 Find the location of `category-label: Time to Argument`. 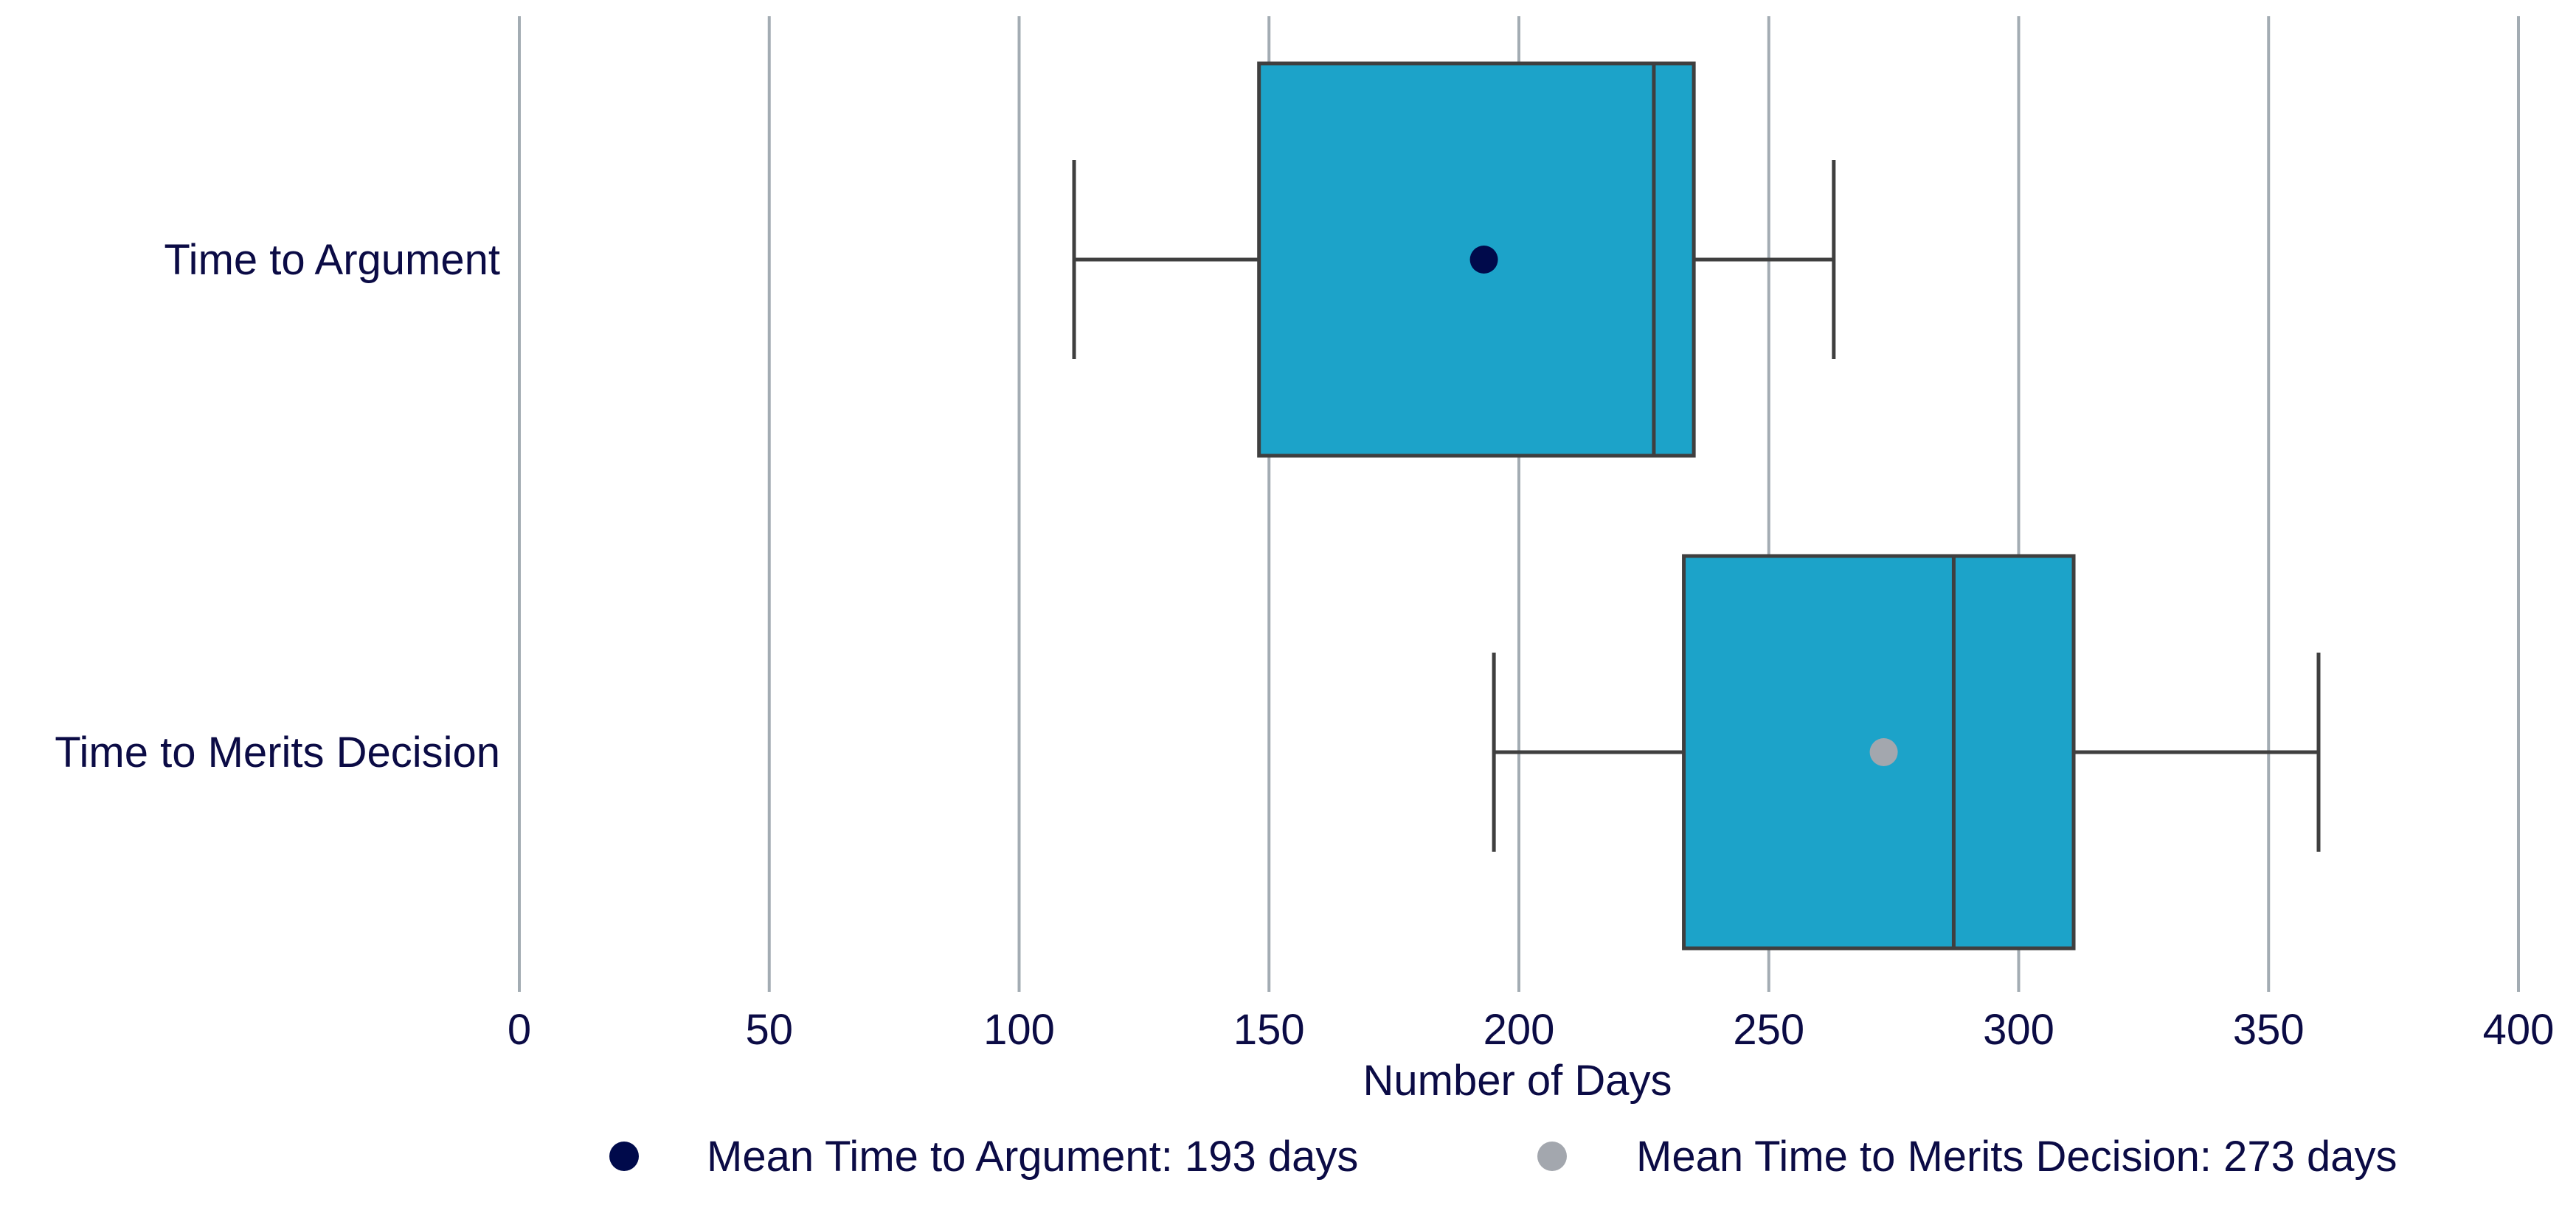

category-label: Time to Argument is located at coordinates (332, 260).